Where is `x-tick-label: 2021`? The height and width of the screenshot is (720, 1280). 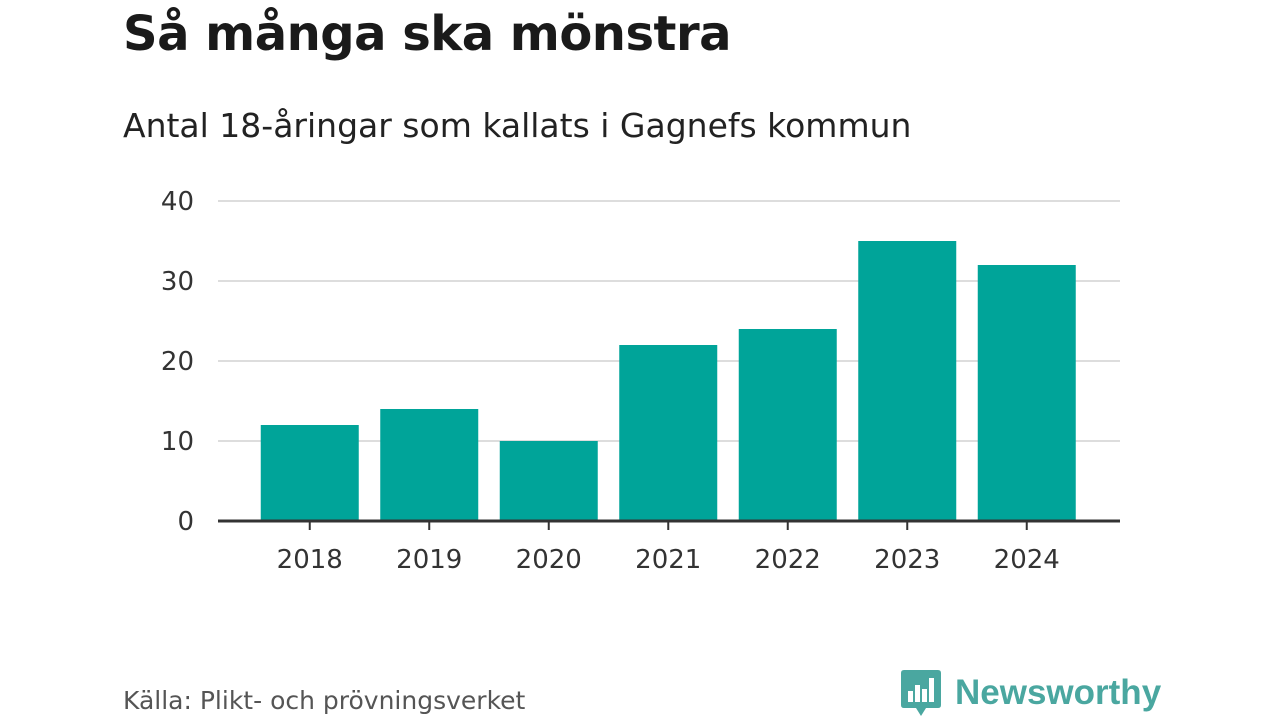 x-tick-label: 2021 is located at coordinates (668, 560).